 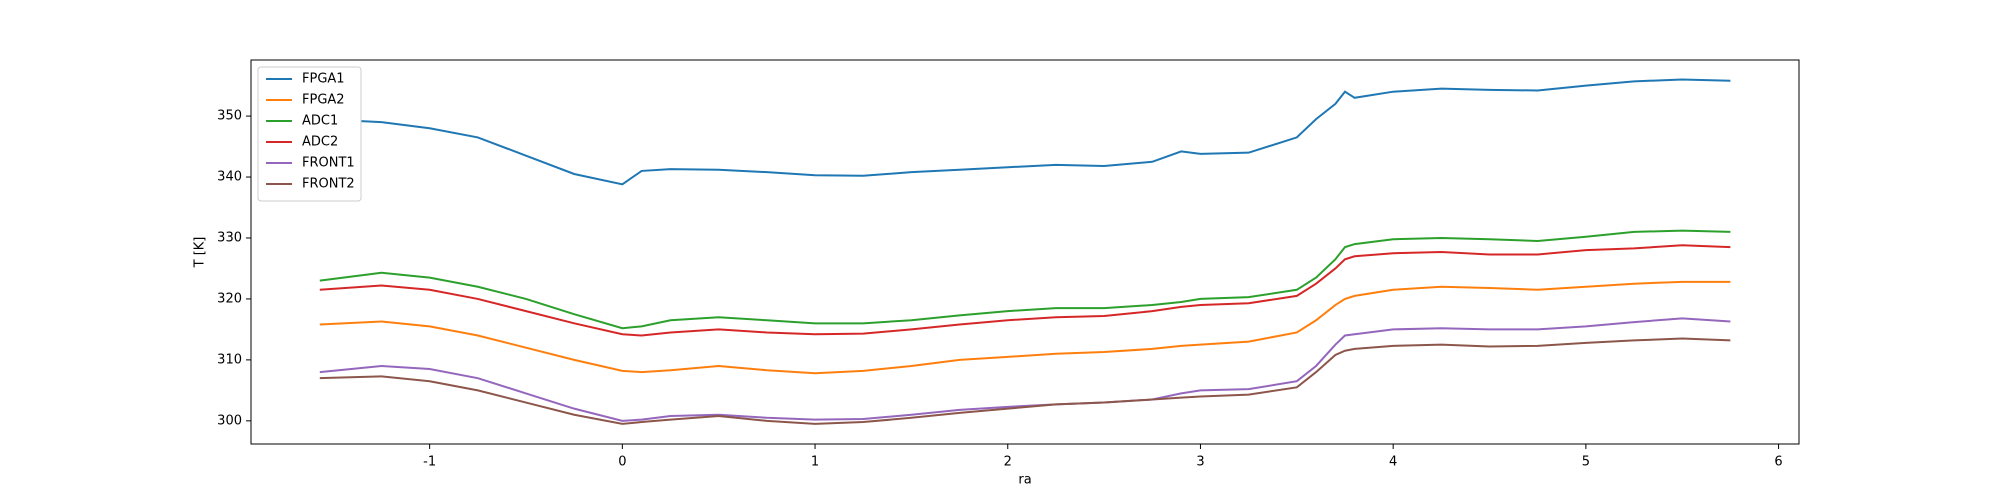 I want to click on y-tick-label: 310, so click(x=229, y=359).